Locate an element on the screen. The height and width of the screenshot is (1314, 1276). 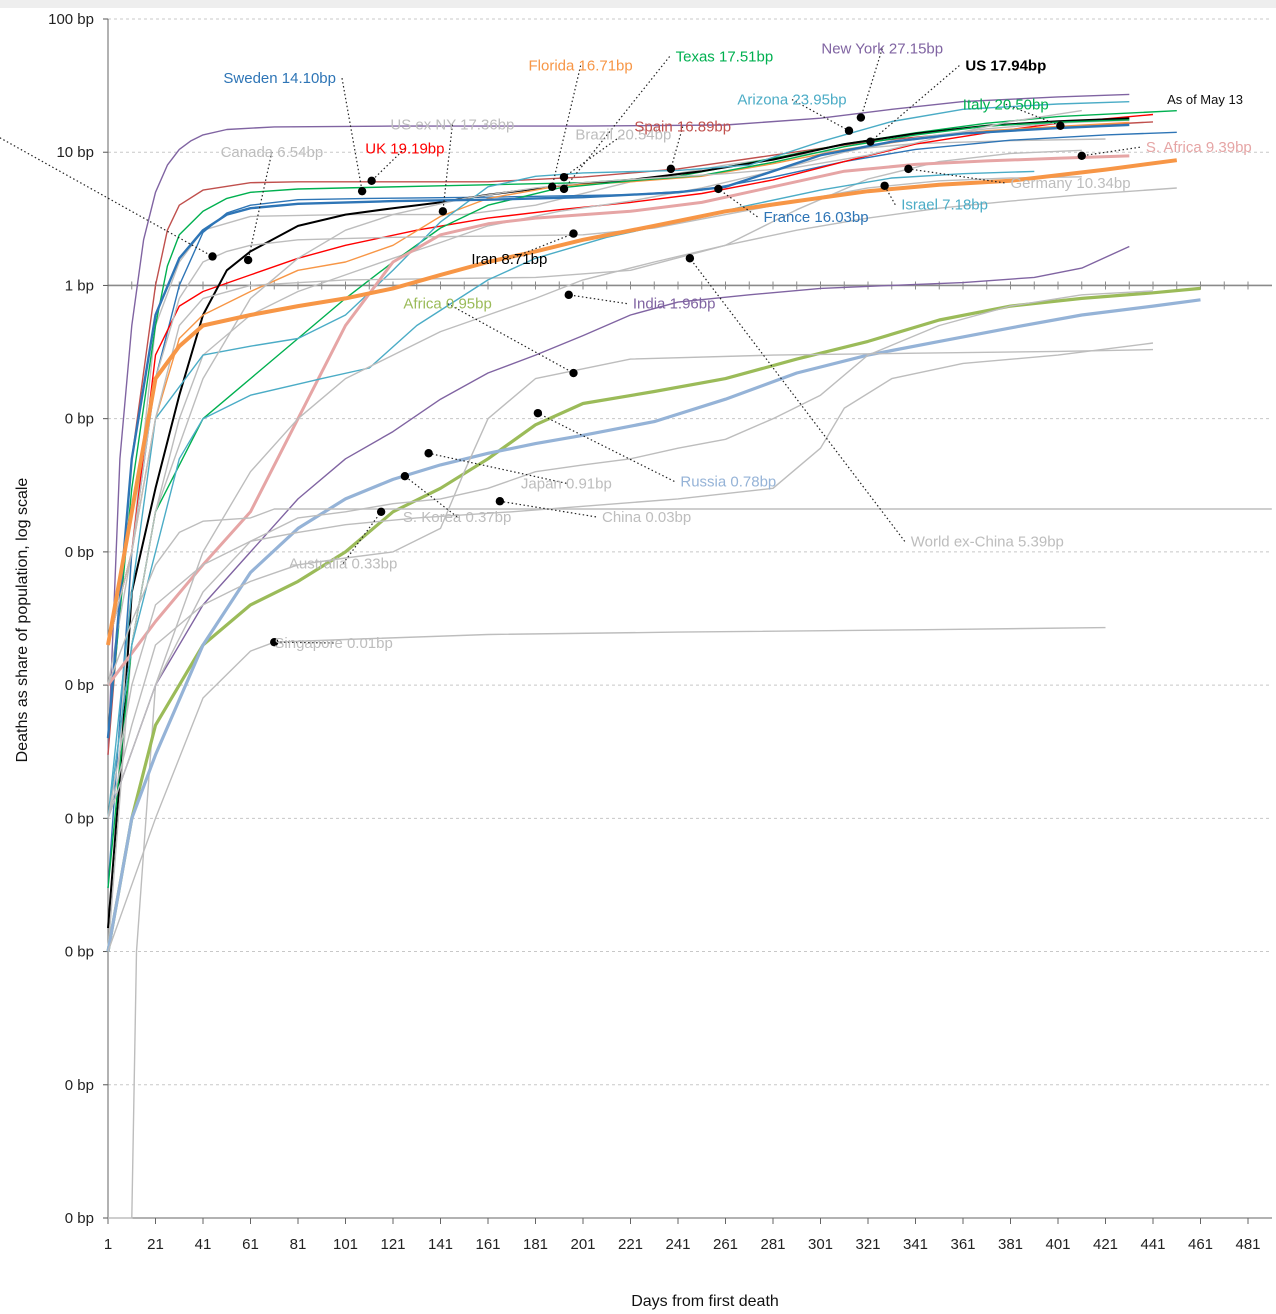
series-label-9: Arizona 23.95bp is located at coordinates (791, 100).